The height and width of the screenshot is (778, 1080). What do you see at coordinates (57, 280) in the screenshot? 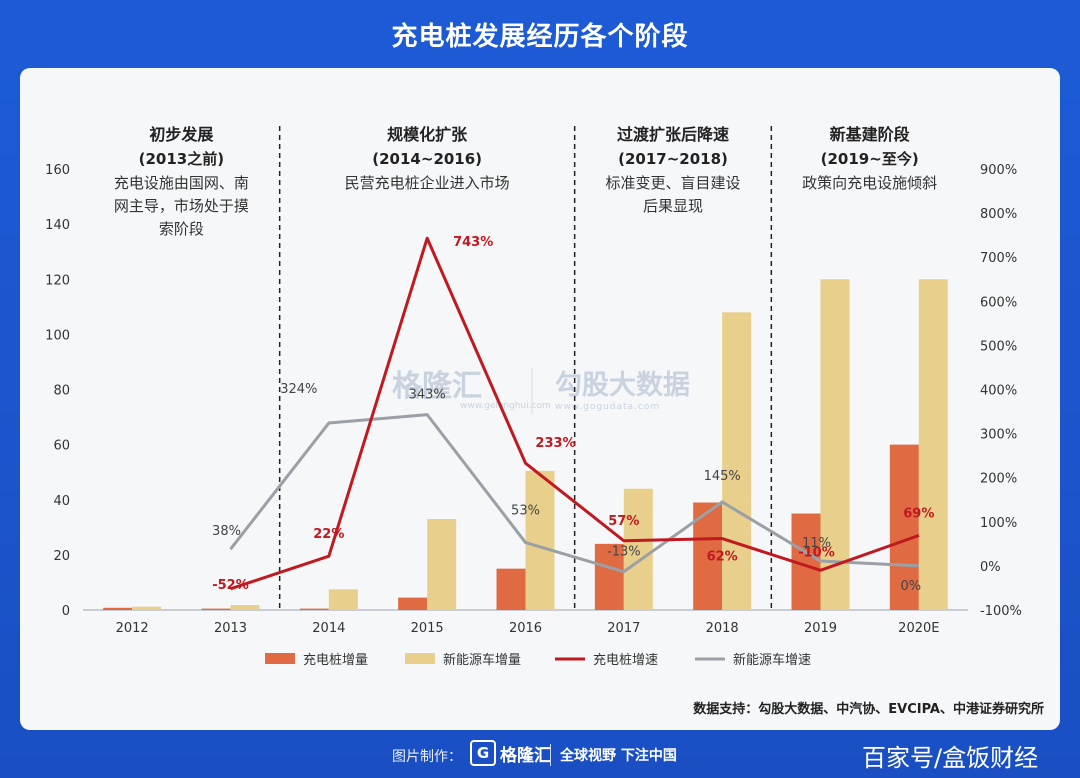
I see `y-tick-label: 120` at bounding box center [57, 280].